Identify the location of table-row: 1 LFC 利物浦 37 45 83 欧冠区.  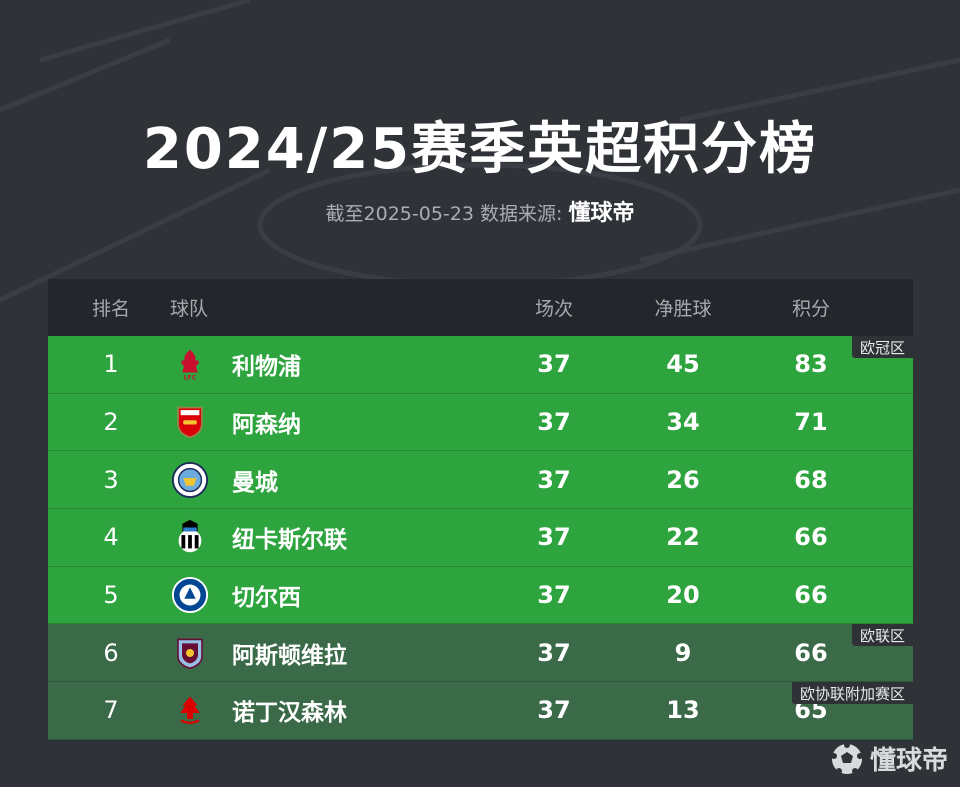
(480, 365).